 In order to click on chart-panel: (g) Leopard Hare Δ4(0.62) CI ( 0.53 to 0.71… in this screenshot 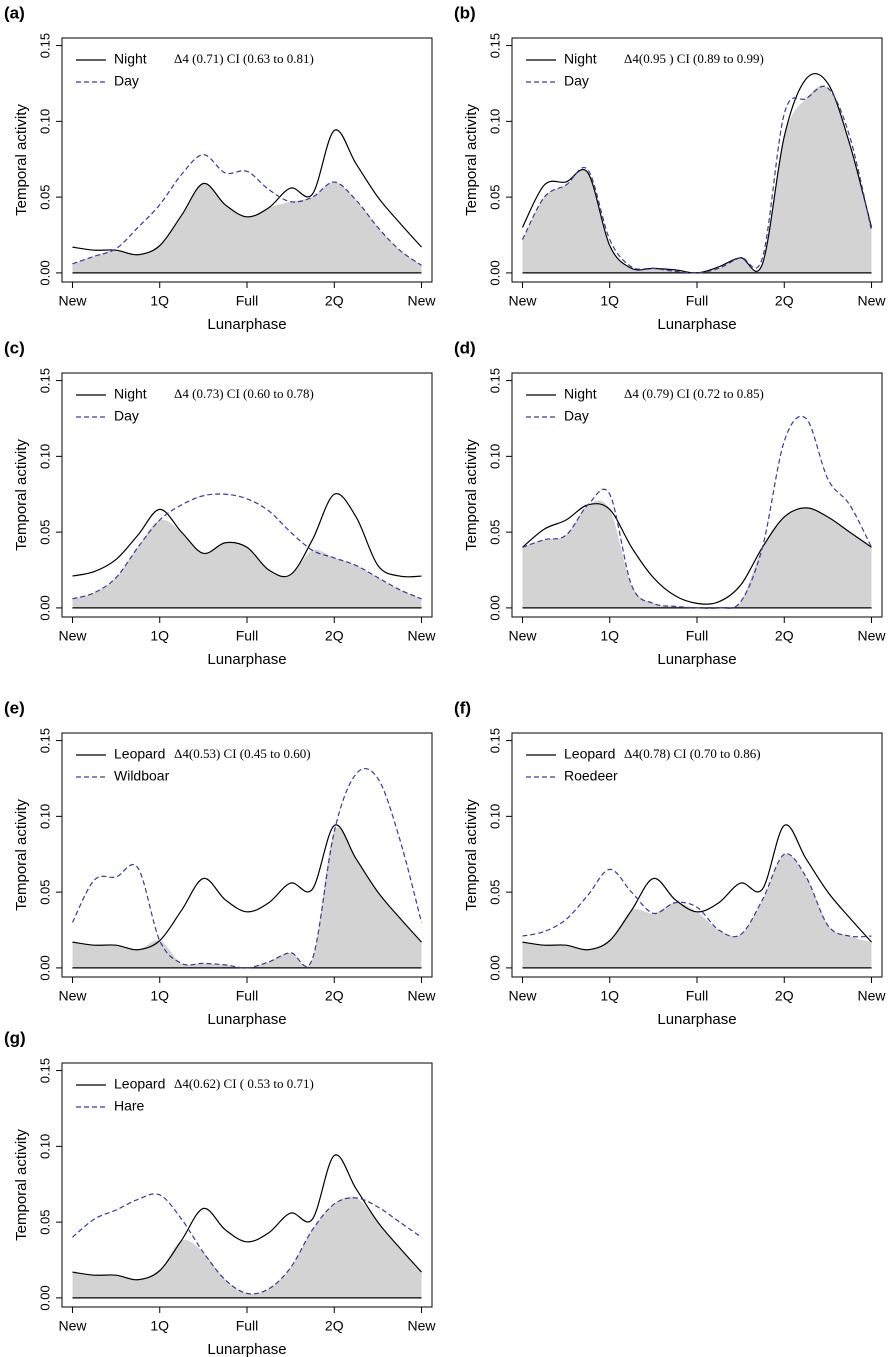, I will do `click(220, 1192)`.